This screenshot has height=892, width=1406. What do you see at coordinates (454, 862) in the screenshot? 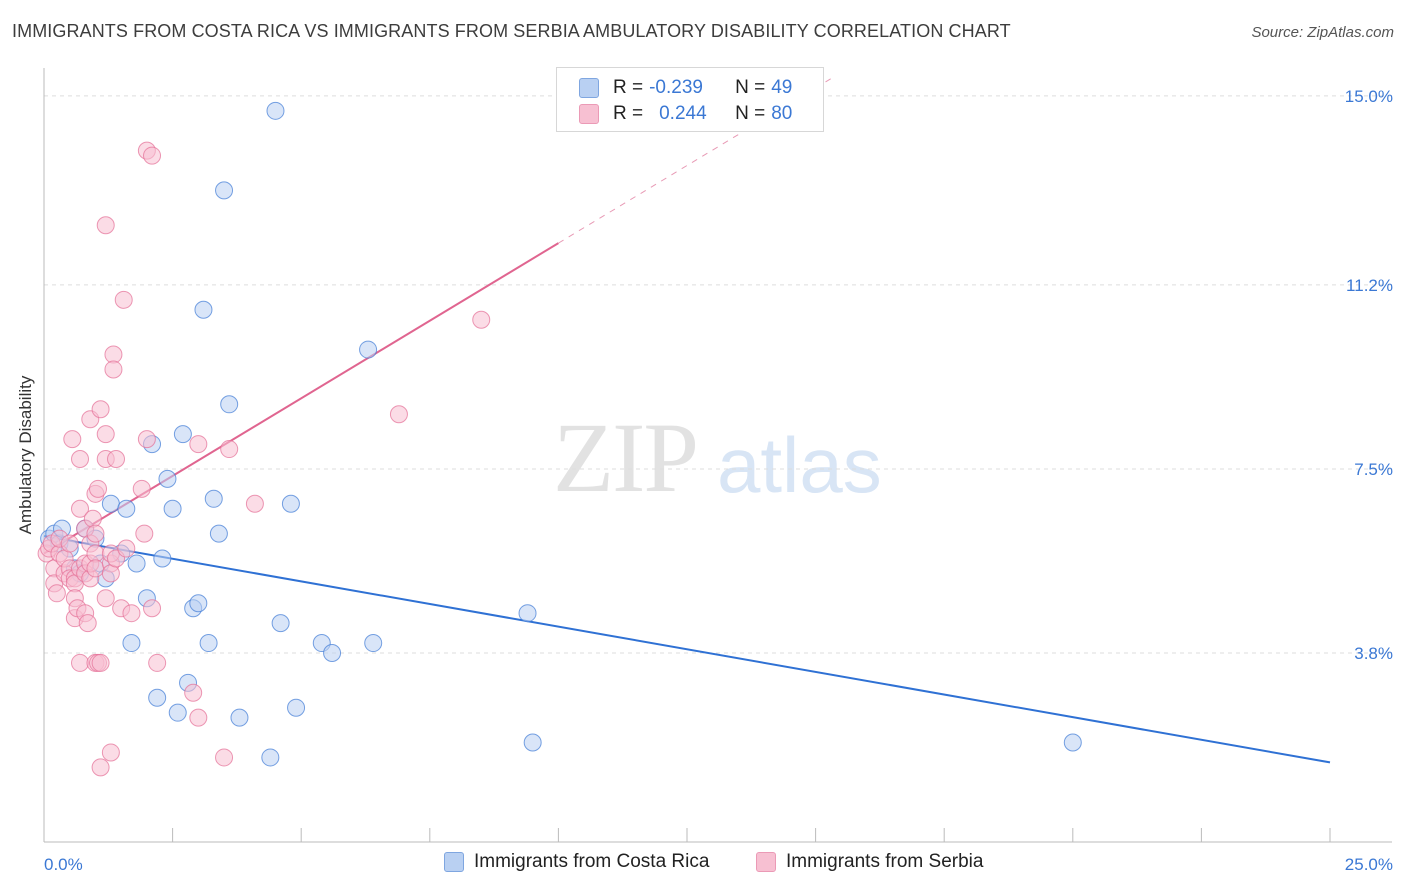
I see `bottom-legend-swatch-blue` at bounding box center [454, 862].